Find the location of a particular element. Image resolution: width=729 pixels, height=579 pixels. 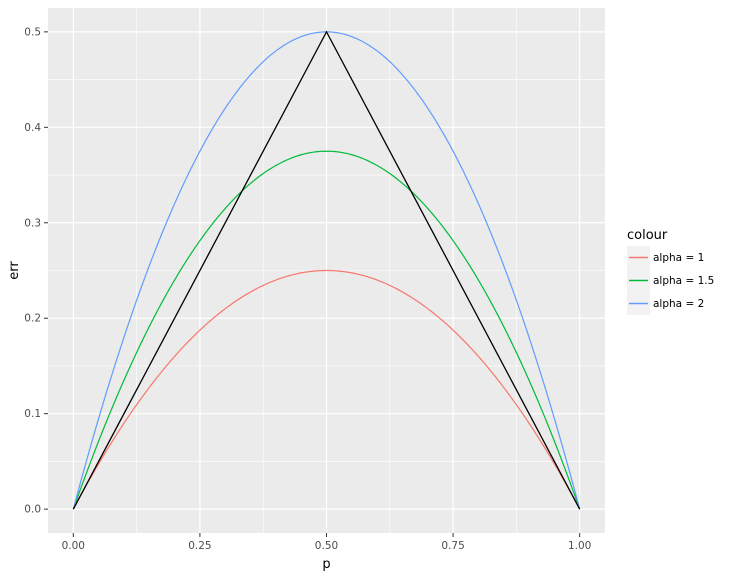

y-tick-label: 0.4 is located at coordinates (32, 128).